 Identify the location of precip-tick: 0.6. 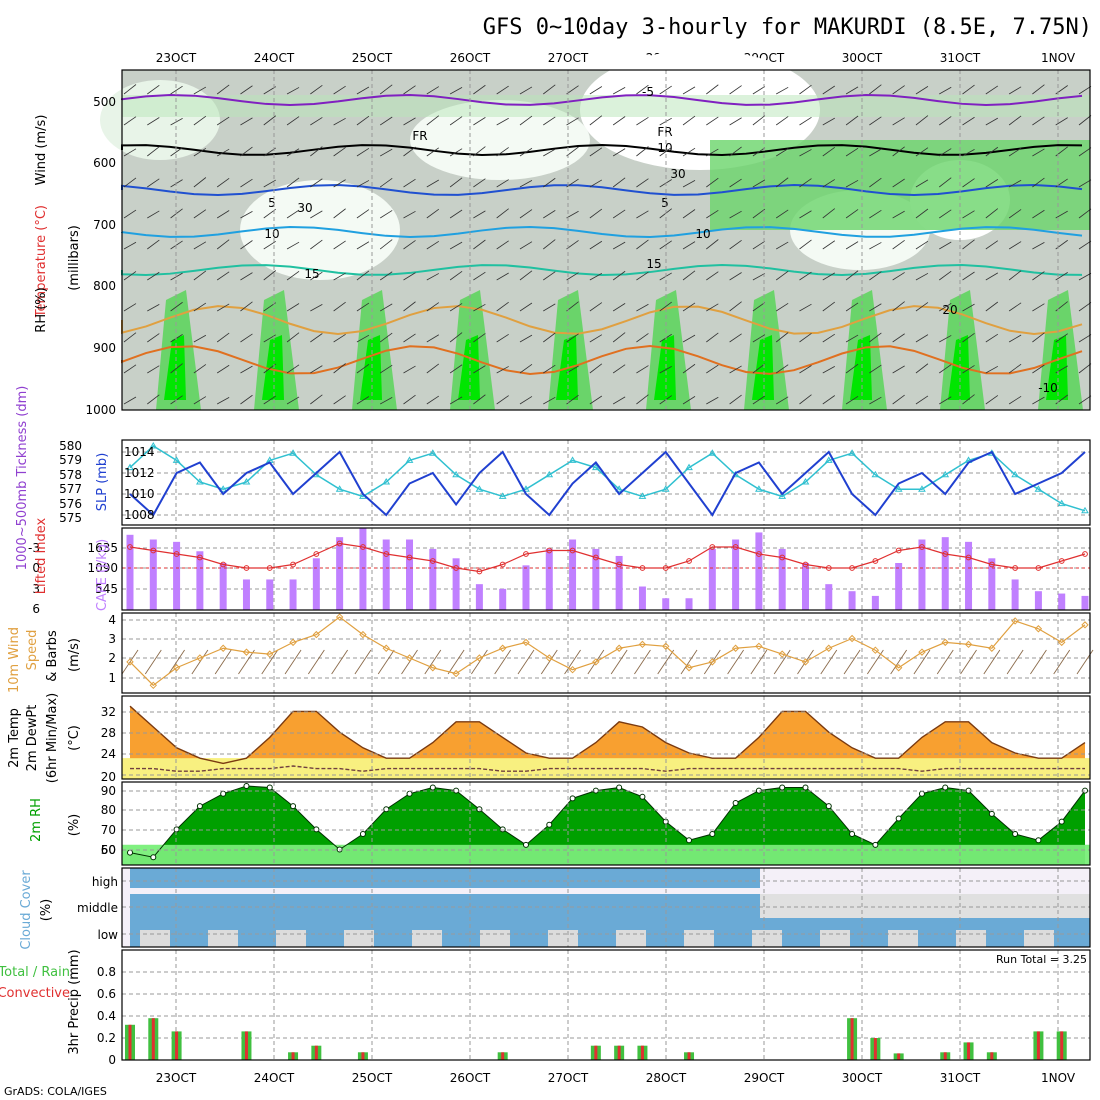
(106, 994).